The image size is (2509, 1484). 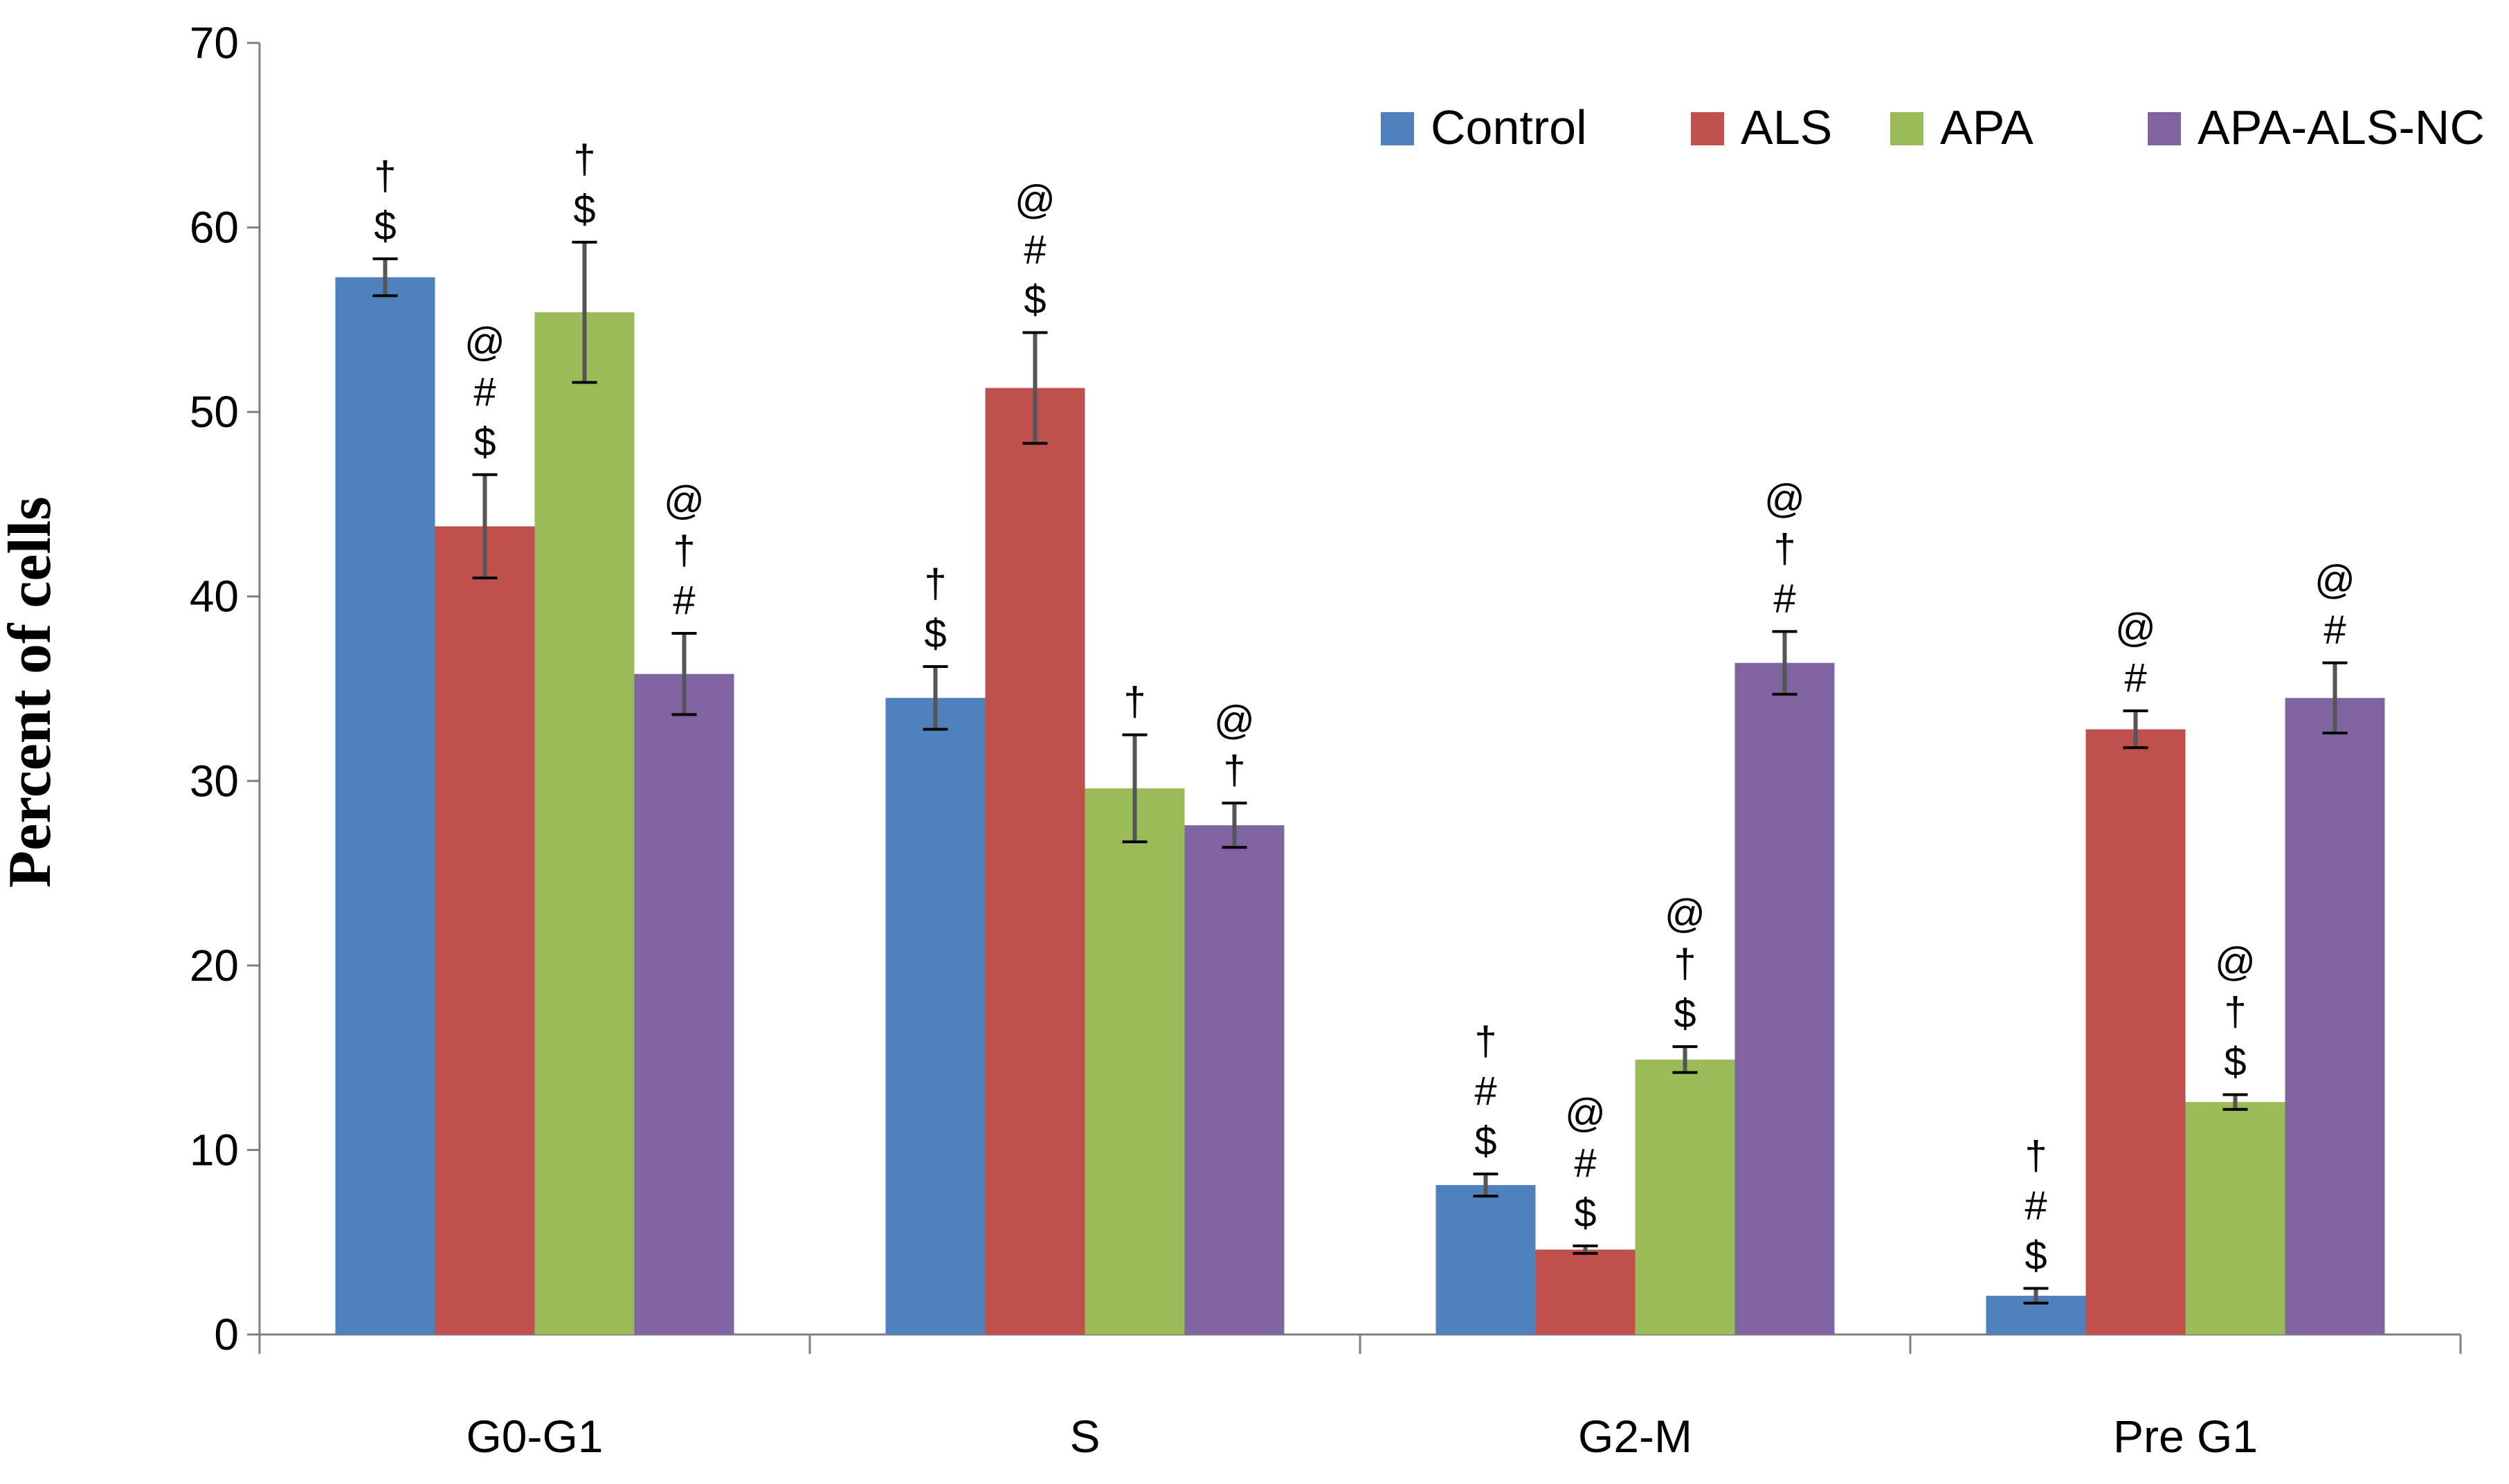 I want to click on y-tick-label: 70, so click(x=214, y=43).